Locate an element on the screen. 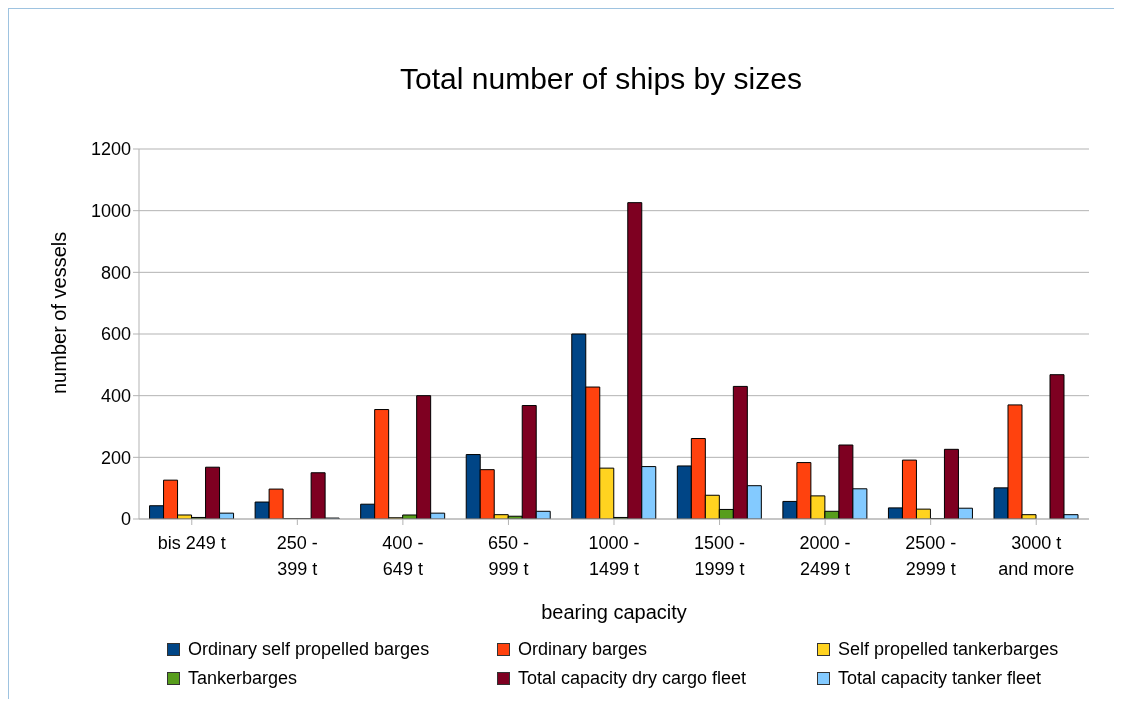  legend-label: Ordinary self propelled barges is located at coordinates (309, 649).